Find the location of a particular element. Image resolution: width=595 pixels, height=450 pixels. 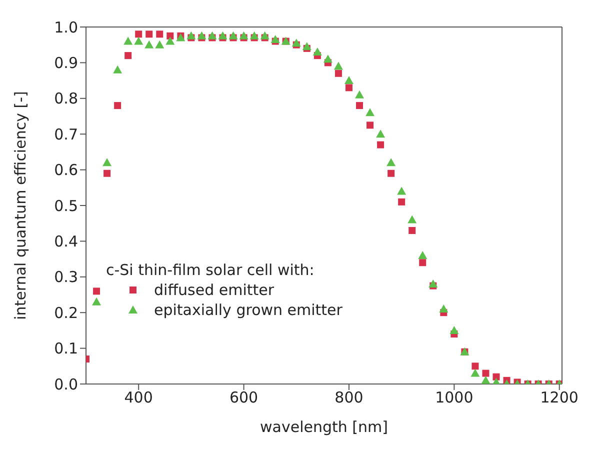

x-tick-label: 600 is located at coordinates (243, 397).